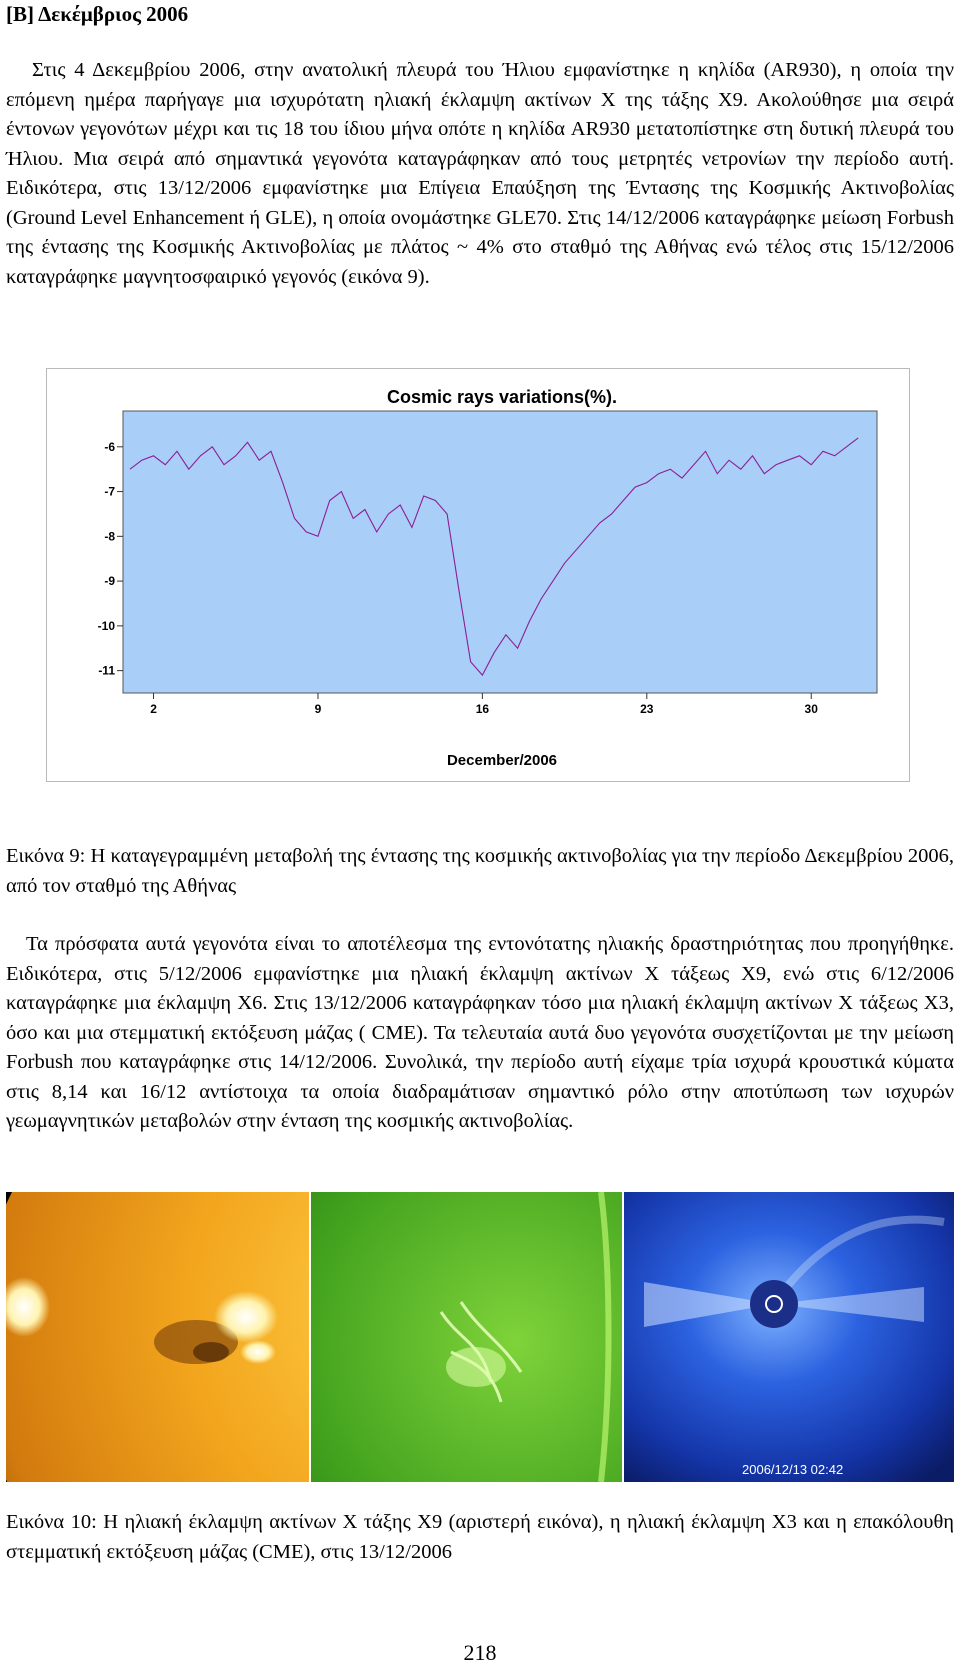  What do you see at coordinates (153, 709) in the screenshot?
I see `x-tick-label: 2` at bounding box center [153, 709].